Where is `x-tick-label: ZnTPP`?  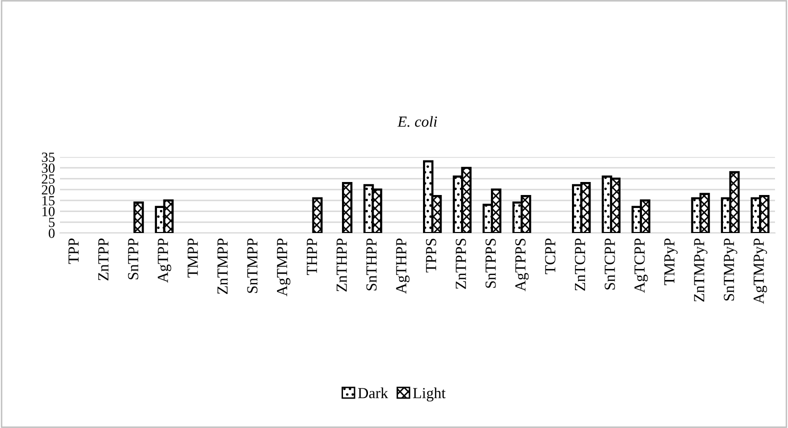
x-tick-label: ZnTPP is located at coordinates (103, 259).